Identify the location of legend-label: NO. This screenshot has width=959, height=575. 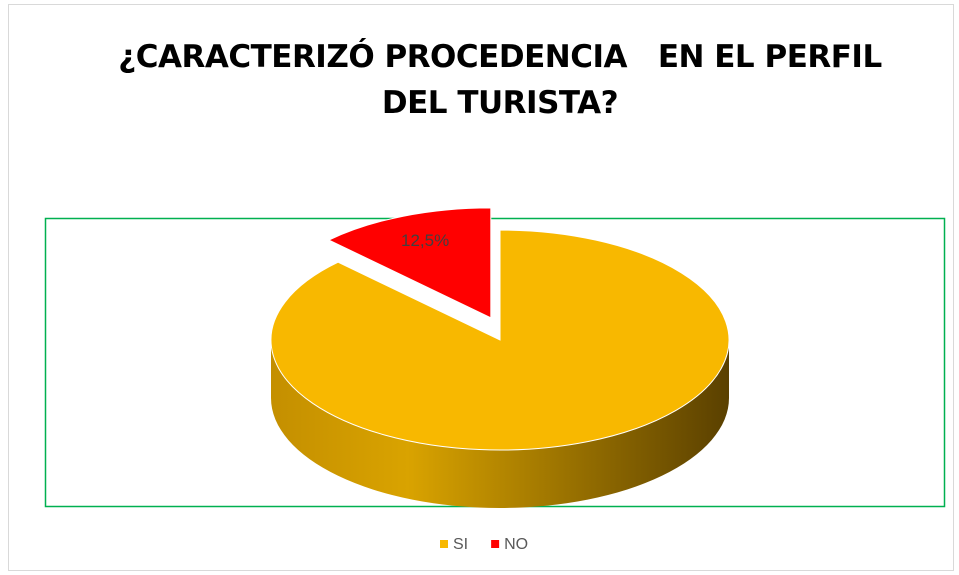
(516, 544).